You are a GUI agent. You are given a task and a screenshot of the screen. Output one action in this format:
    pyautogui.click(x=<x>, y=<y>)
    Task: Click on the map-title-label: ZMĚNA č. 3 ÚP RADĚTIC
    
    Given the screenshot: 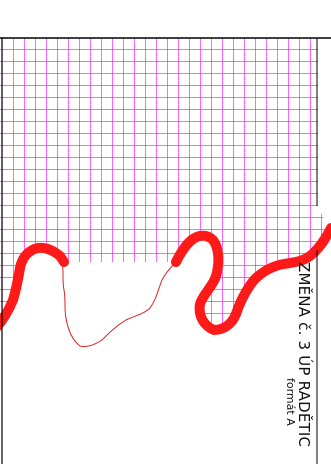 What is the action you would take?
    pyautogui.click(x=304, y=355)
    